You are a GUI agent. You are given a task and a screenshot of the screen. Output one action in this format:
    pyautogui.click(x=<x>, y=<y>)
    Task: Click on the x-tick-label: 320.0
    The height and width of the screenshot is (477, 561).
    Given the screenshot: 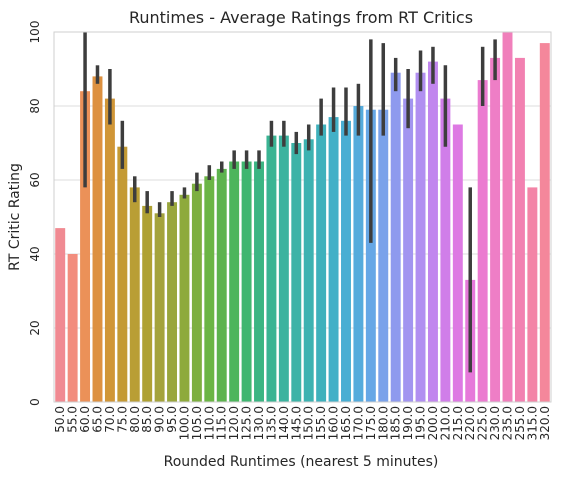 What is the action you would take?
    pyautogui.click(x=545, y=423)
    